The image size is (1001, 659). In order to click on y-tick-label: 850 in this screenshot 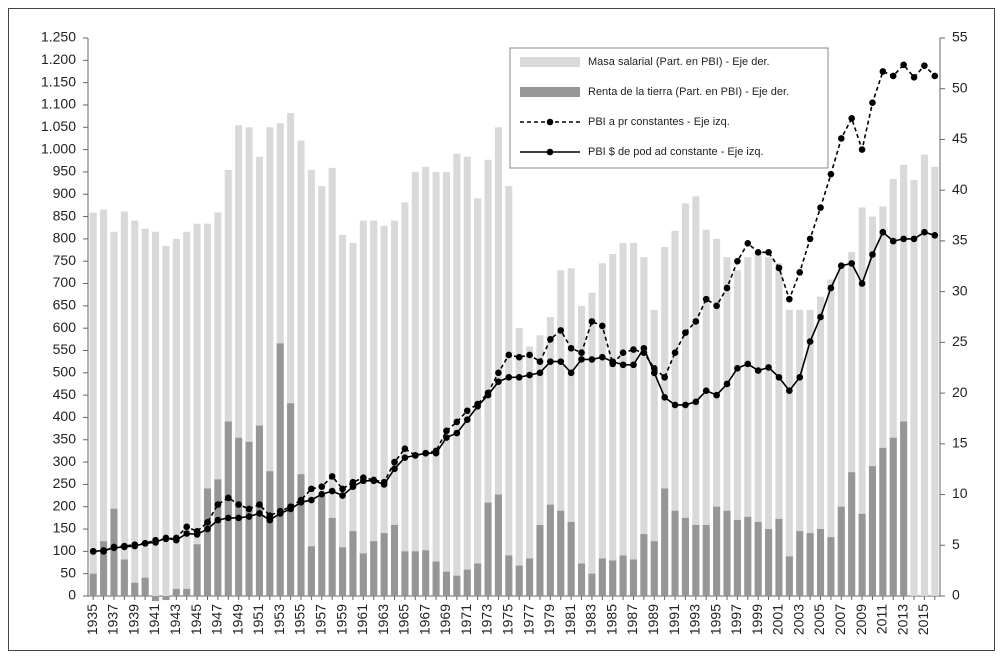, I will do `click(65, 215)`.